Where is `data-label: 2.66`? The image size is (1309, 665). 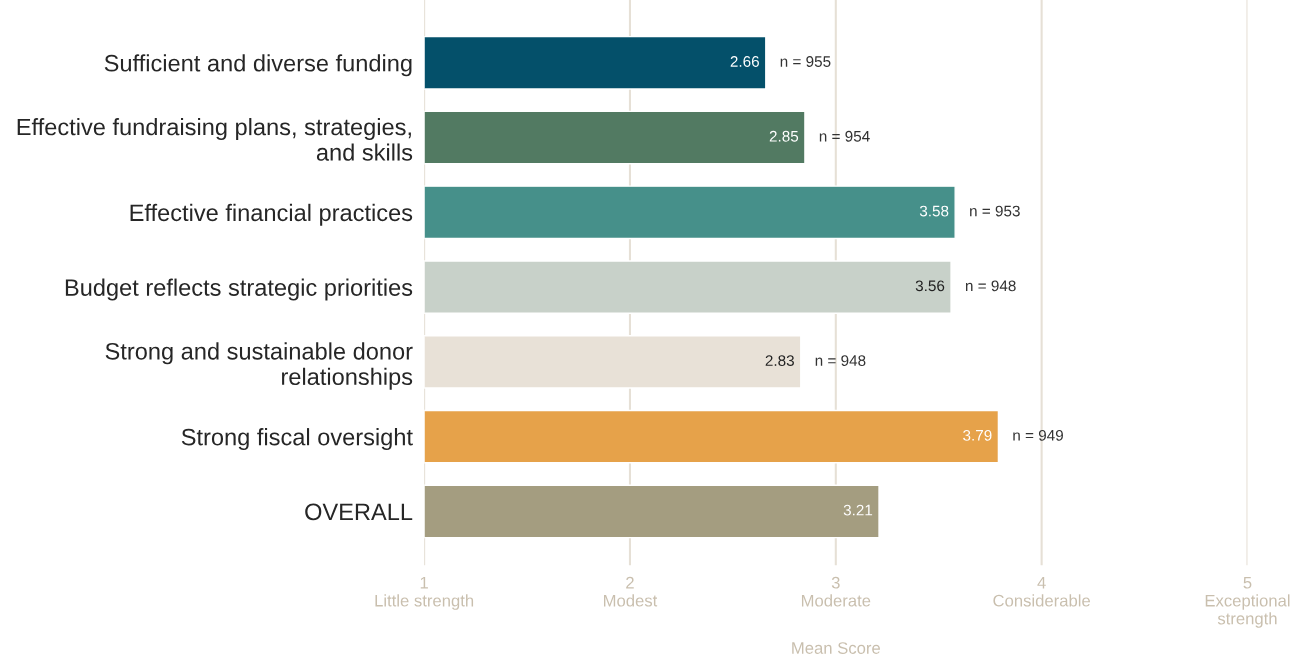 data-label: 2.66 is located at coordinates (744, 61).